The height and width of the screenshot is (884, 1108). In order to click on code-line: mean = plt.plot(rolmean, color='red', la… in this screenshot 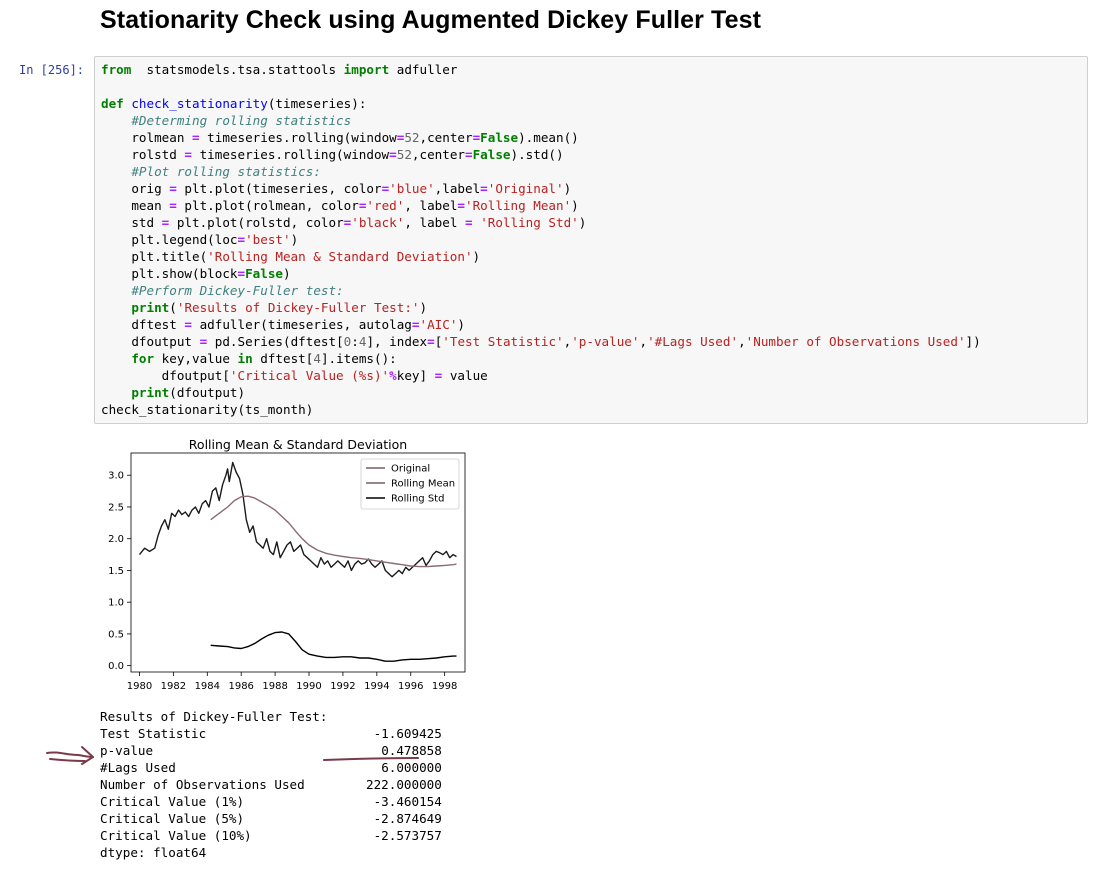, I will do `click(340, 205)`.